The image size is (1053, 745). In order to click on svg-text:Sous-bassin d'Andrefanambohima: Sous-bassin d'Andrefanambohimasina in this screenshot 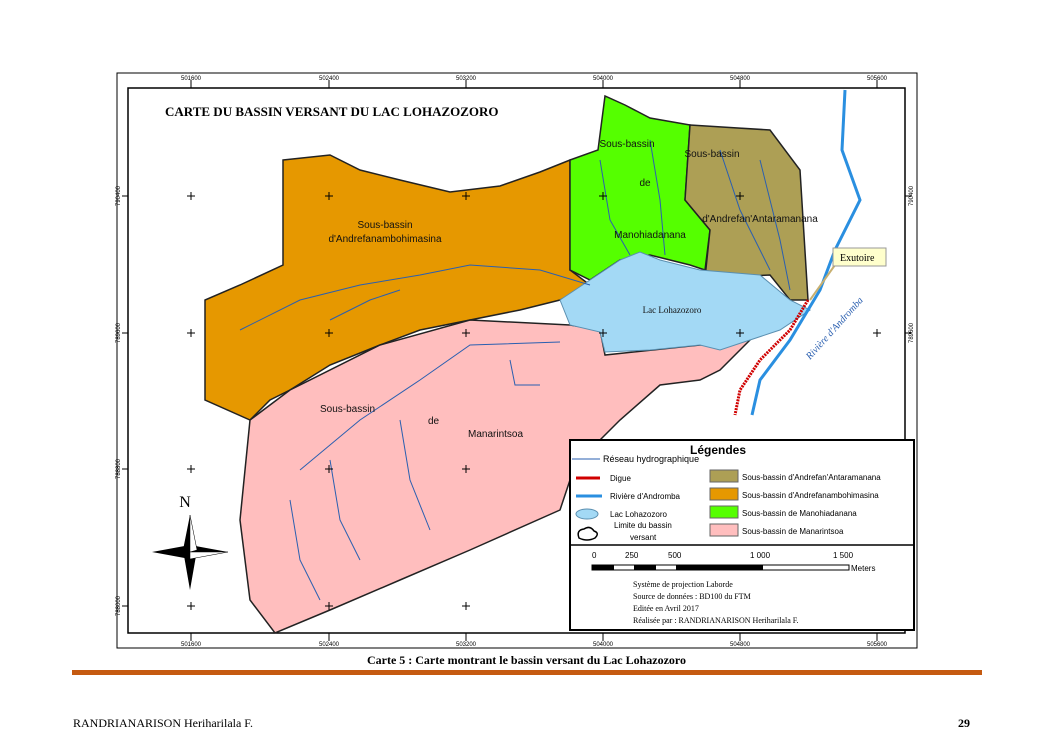, I will do `click(810, 495)`.